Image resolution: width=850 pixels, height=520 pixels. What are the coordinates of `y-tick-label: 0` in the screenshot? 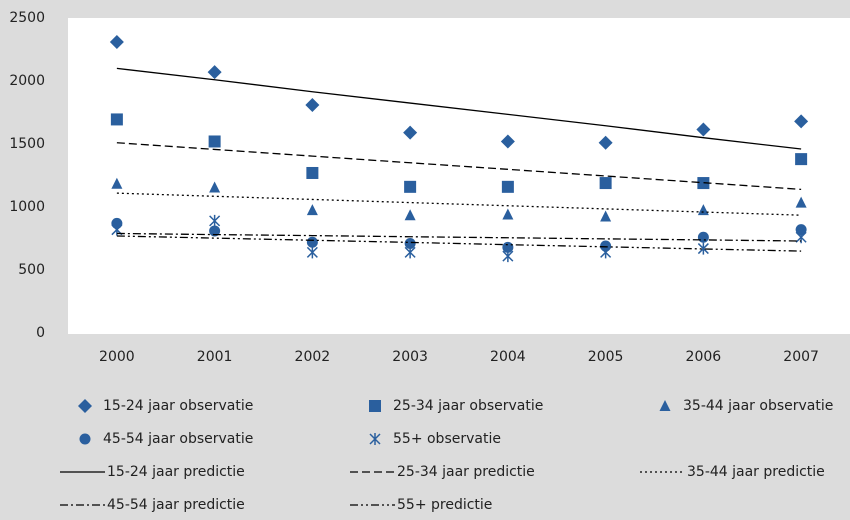 It's located at (40, 333).